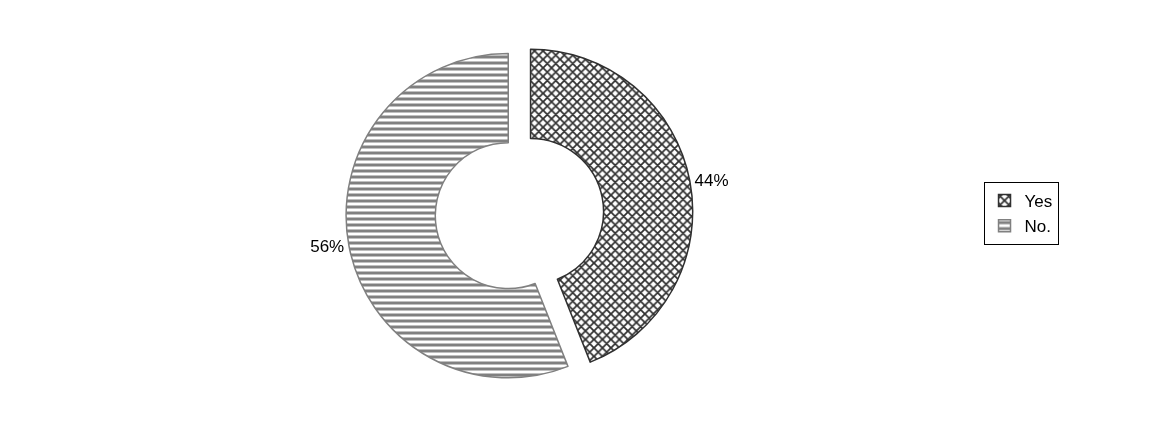  I want to click on legend-label: No., so click(1037, 227).